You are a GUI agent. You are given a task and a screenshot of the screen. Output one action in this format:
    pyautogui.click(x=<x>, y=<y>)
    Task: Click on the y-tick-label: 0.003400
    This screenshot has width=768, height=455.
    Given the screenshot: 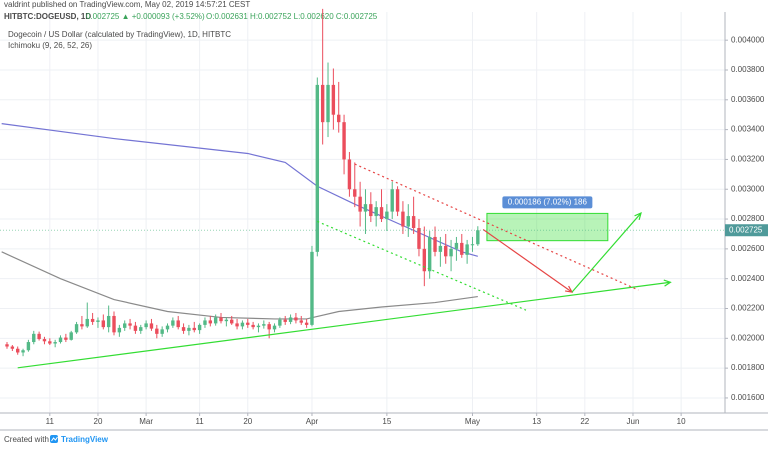 What is the action you would take?
    pyautogui.click(x=748, y=129)
    